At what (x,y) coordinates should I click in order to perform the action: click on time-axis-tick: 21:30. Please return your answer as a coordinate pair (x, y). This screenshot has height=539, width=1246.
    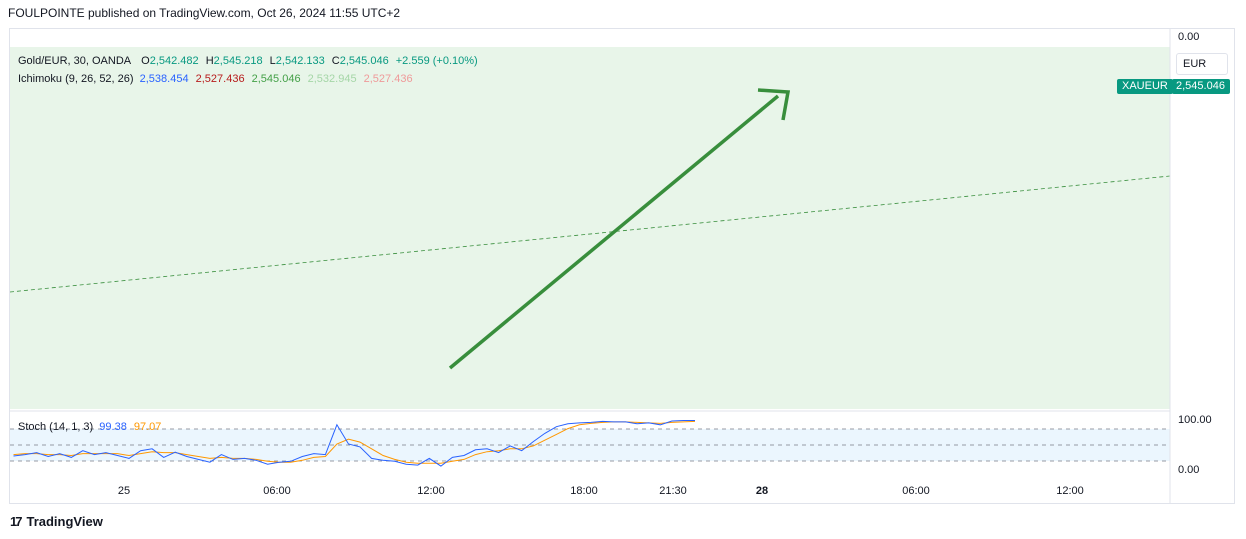
    Looking at the image, I should click on (673, 491).